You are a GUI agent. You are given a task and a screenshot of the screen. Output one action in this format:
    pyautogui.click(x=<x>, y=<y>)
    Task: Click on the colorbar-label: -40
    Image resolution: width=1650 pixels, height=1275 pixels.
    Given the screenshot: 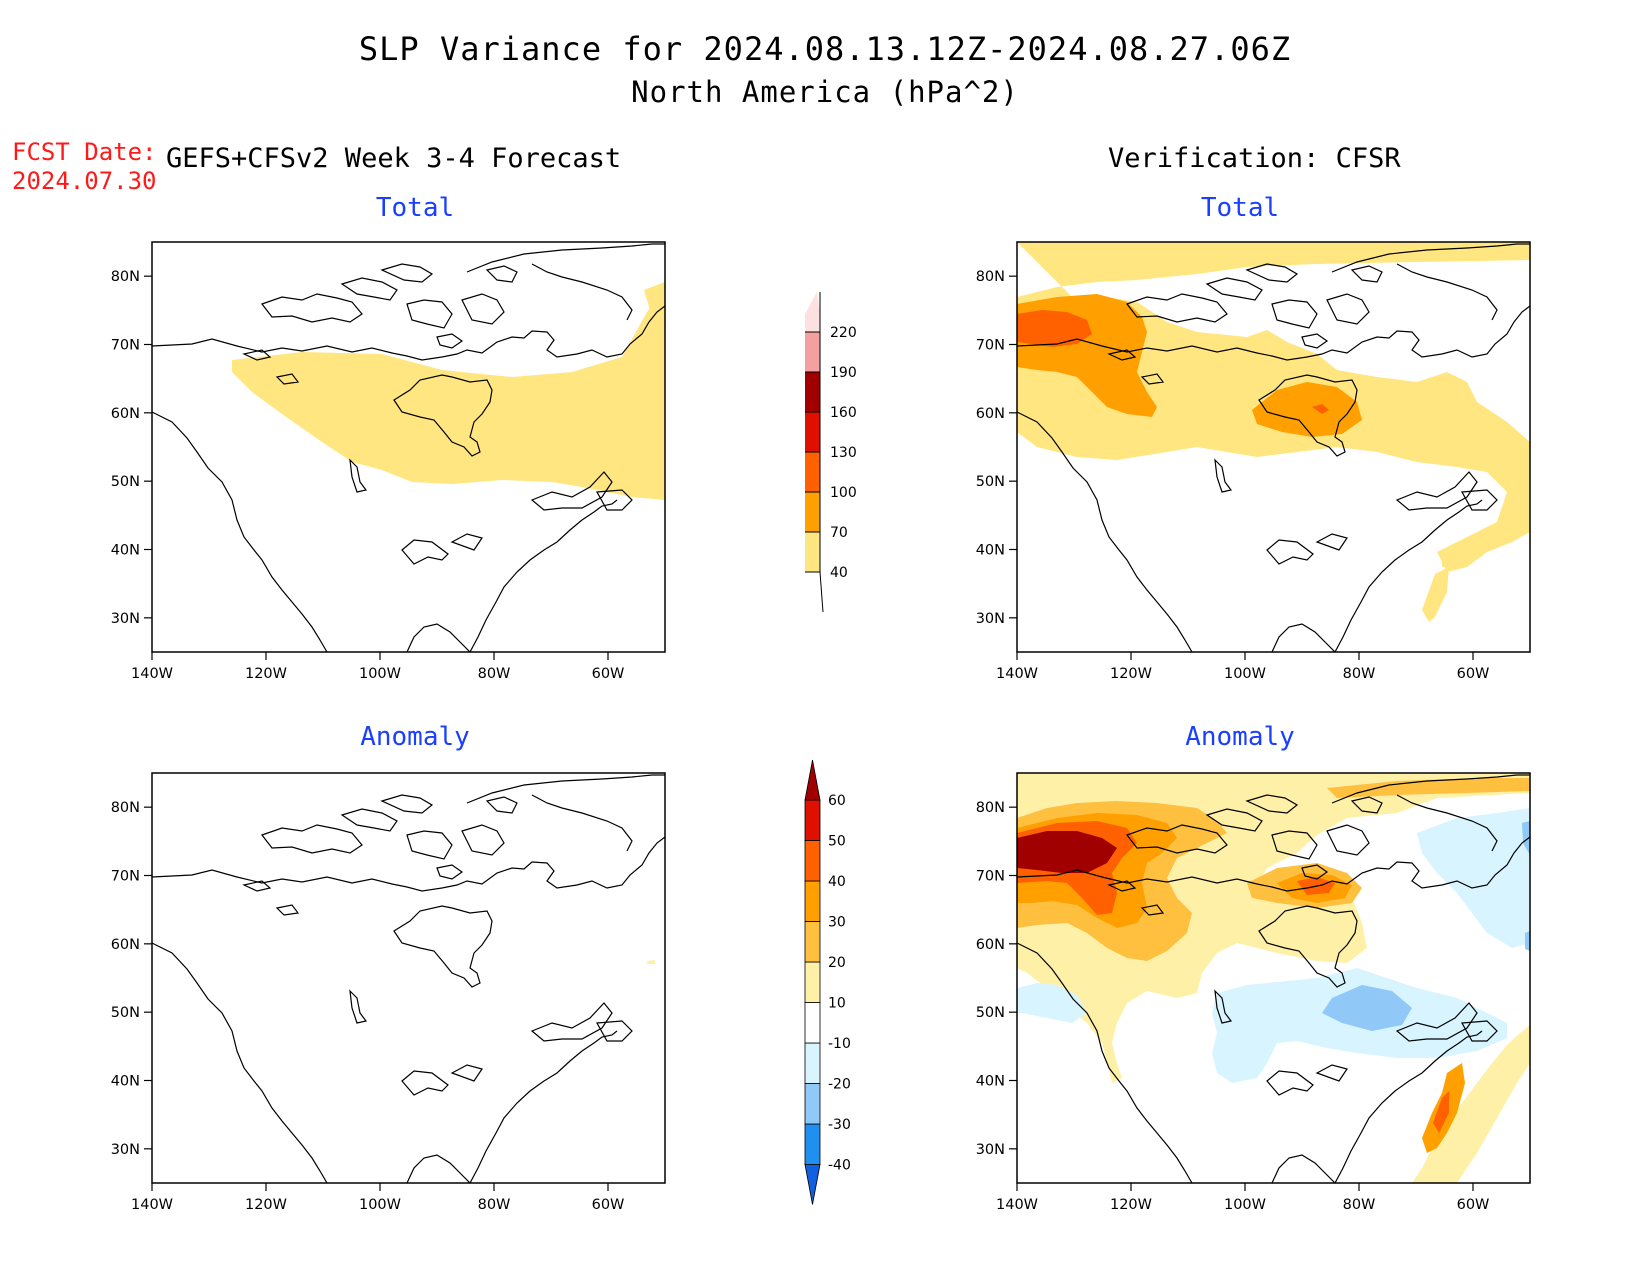 What is the action you would take?
    pyautogui.click(x=839, y=1166)
    